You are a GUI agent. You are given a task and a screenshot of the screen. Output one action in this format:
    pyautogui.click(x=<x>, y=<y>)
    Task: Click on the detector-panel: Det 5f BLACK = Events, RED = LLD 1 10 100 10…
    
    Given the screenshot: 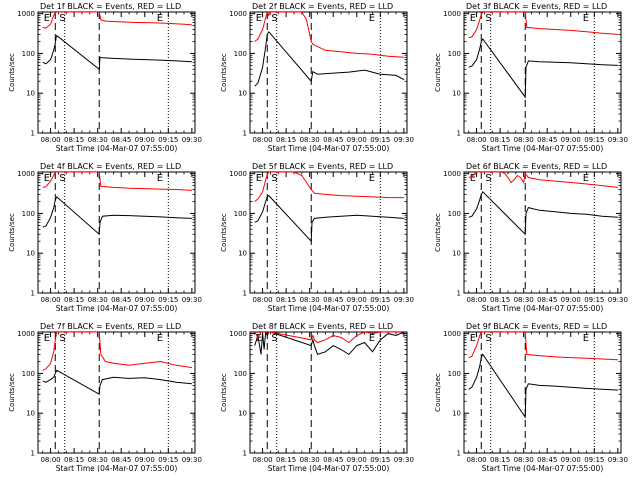 What is the action you would take?
    pyautogui.click(x=317, y=237)
    